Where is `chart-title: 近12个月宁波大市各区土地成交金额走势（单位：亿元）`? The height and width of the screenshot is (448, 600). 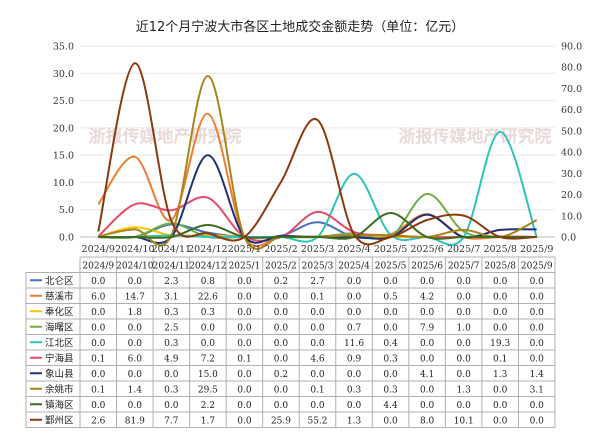
chart-title: 近12个月宁波大市各区土地成交金额走势（单位：亿元） is located at coordinates (300, 27).